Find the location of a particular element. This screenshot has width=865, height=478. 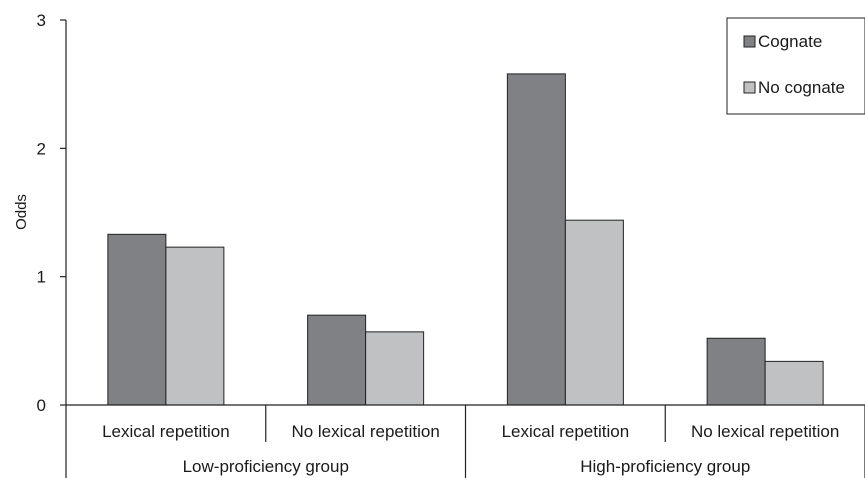

y-axis: 0 1 2 3 is located at coordinates (52, 213).